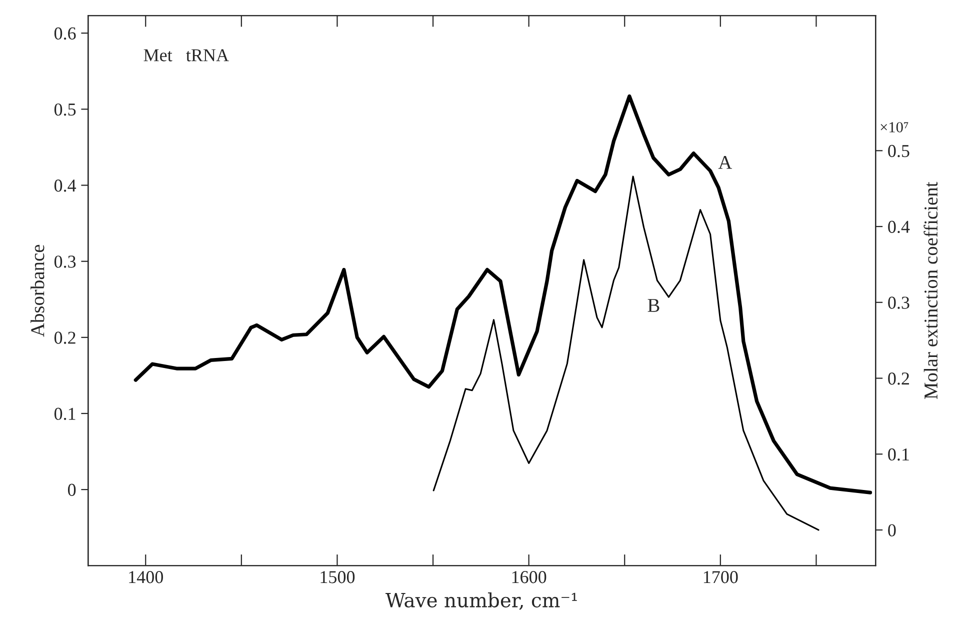 This screenshot has height=625, width=958. Describe the element at coordinates (899, 151) in the screenshot. I see `y2-tick-label: 0.5` at that location.